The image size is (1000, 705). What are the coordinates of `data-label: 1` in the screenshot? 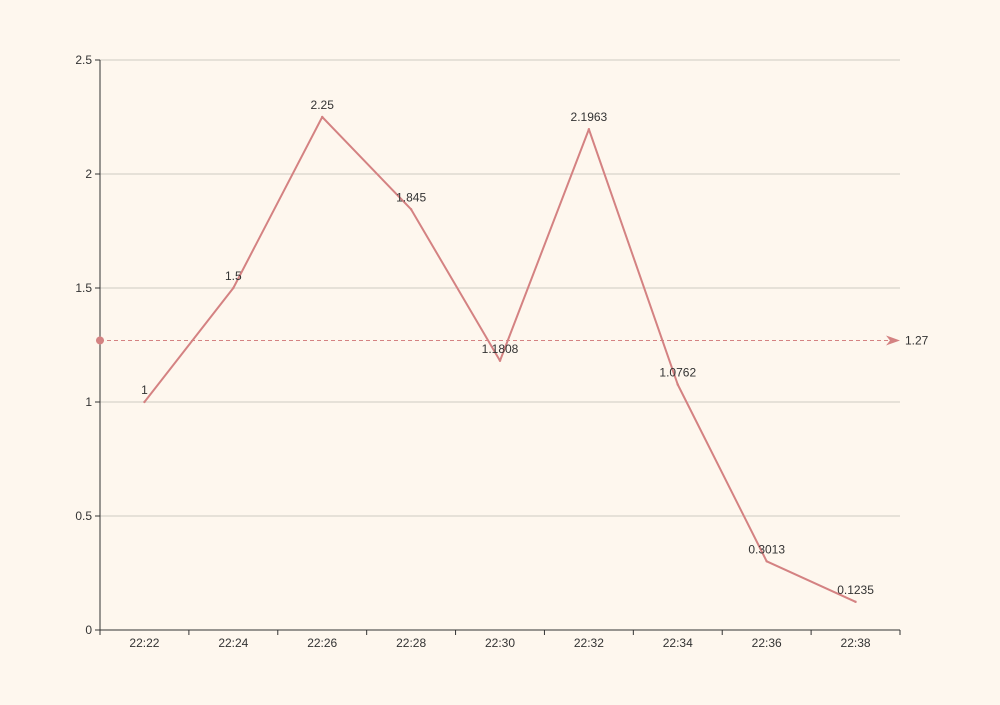 It's located at (144, 390).